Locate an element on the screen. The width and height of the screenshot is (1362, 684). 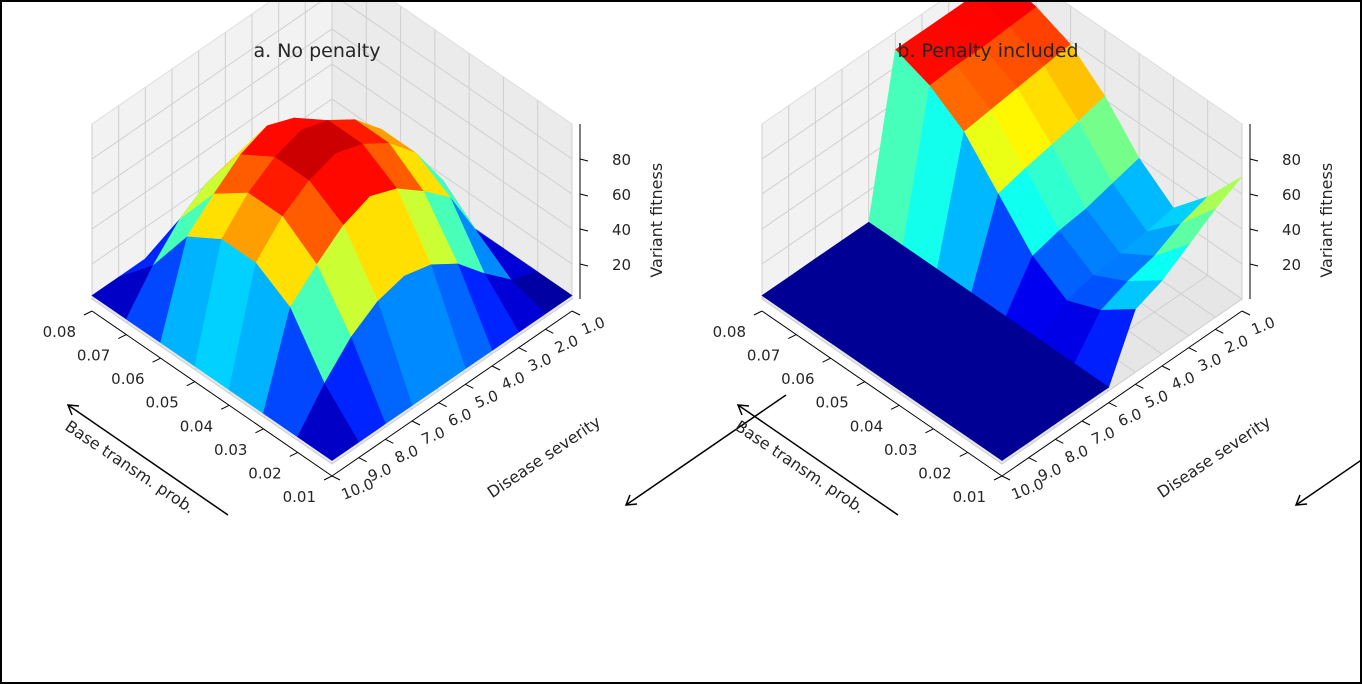
x-tick-label: 0.02 is located at coordinates (934, 473).